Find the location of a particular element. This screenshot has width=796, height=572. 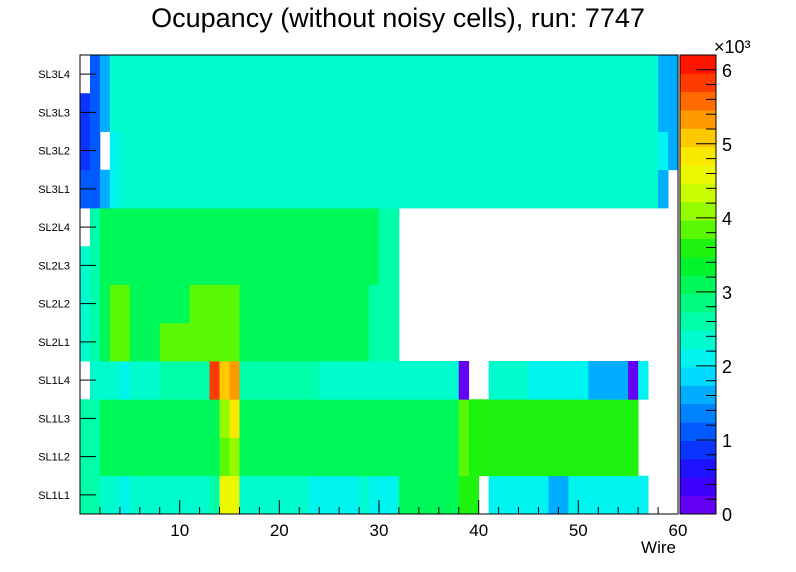

palette-tick-label: 4 is located at coordinates (727, 219).